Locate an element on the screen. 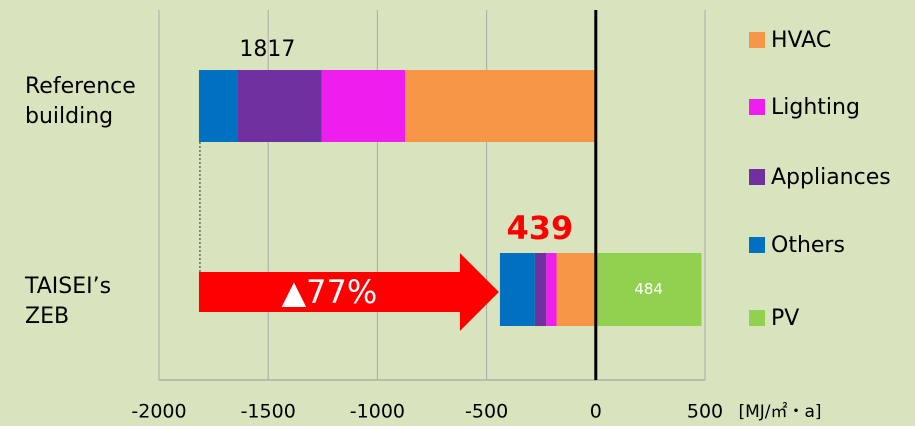 The width and height of the screenshot is (915, 426). x-tick-label: 0 is located at coordinates (596, 412).